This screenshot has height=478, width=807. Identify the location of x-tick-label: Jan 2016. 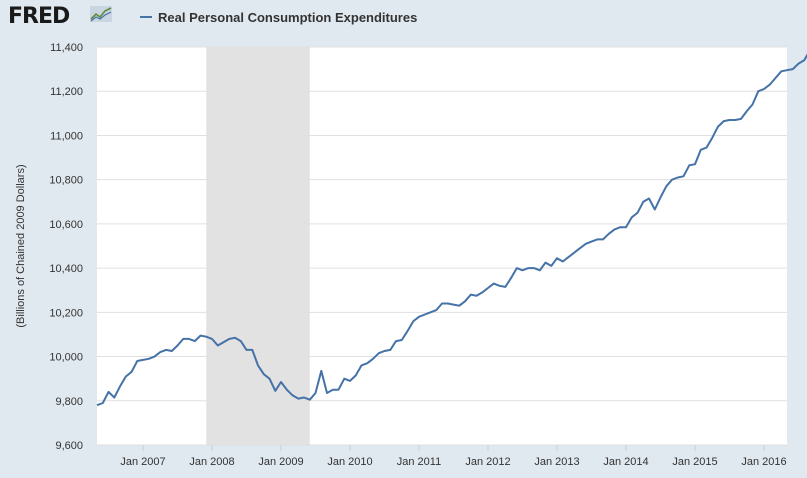
(763, 462).